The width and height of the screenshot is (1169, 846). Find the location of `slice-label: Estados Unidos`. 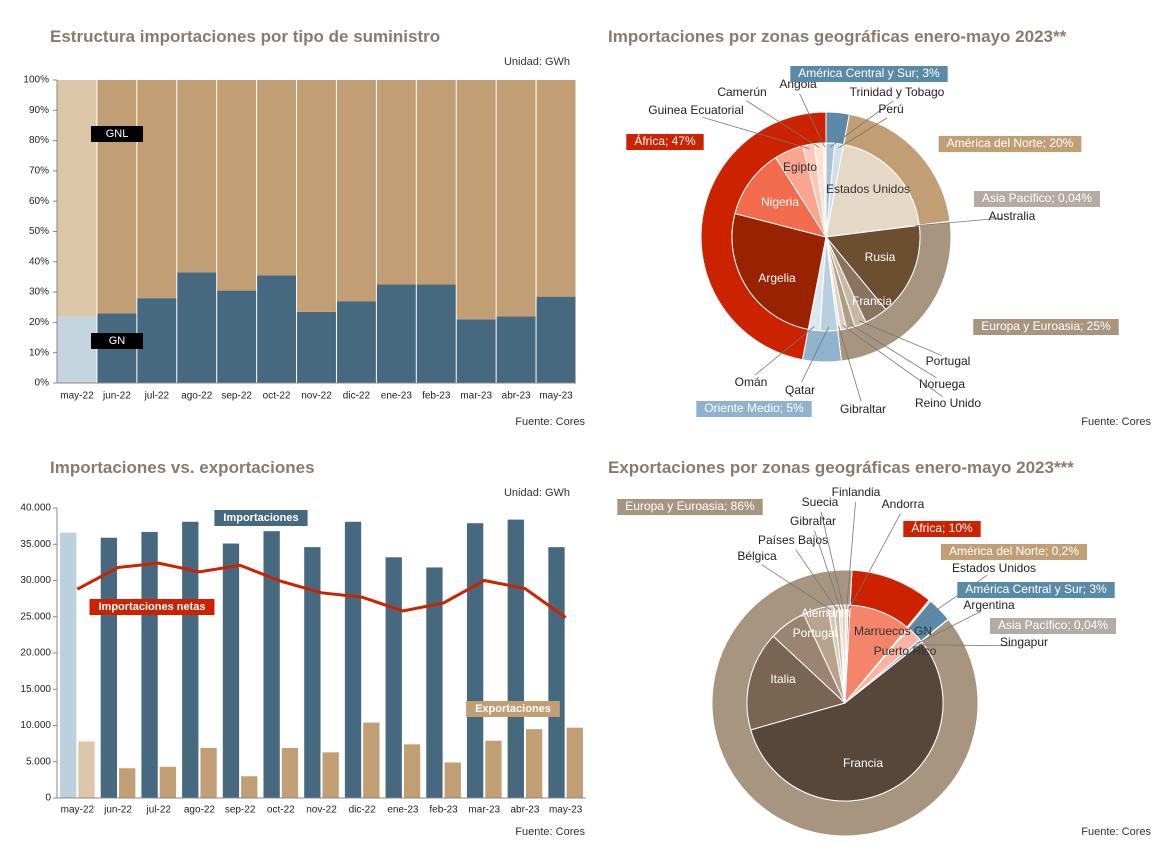

slice-label: Estados Unidos is located at coordinates (868, 189).